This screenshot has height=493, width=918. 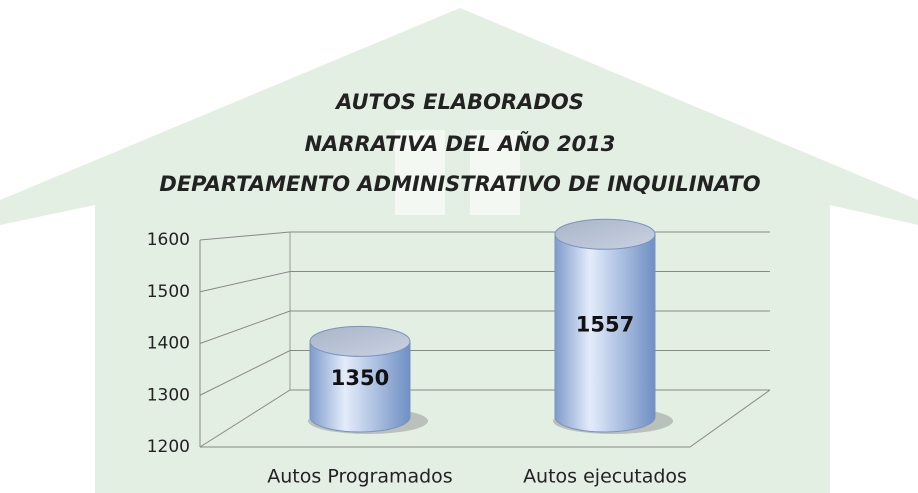 What do you see at coordinates (460, 143) in the screenshot?
I see `chart-title: NARRATIVA DEL AÑO 2013` at bounding box center [460, 143].